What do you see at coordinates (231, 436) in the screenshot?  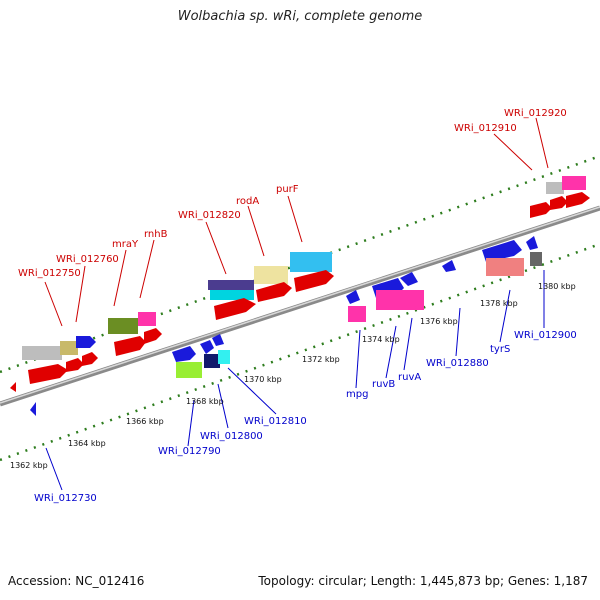 I see `gene-label: WRi_012800` at bounding box center [231, 436].